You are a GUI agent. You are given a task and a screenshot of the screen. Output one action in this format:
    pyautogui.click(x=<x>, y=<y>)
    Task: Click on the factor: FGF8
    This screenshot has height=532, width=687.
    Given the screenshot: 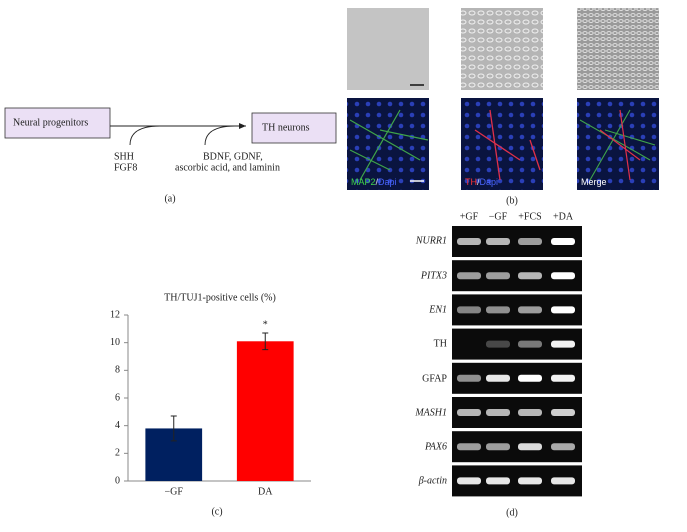 What is the action you would take?
    pyautogui.click(x=125, y=167)
    